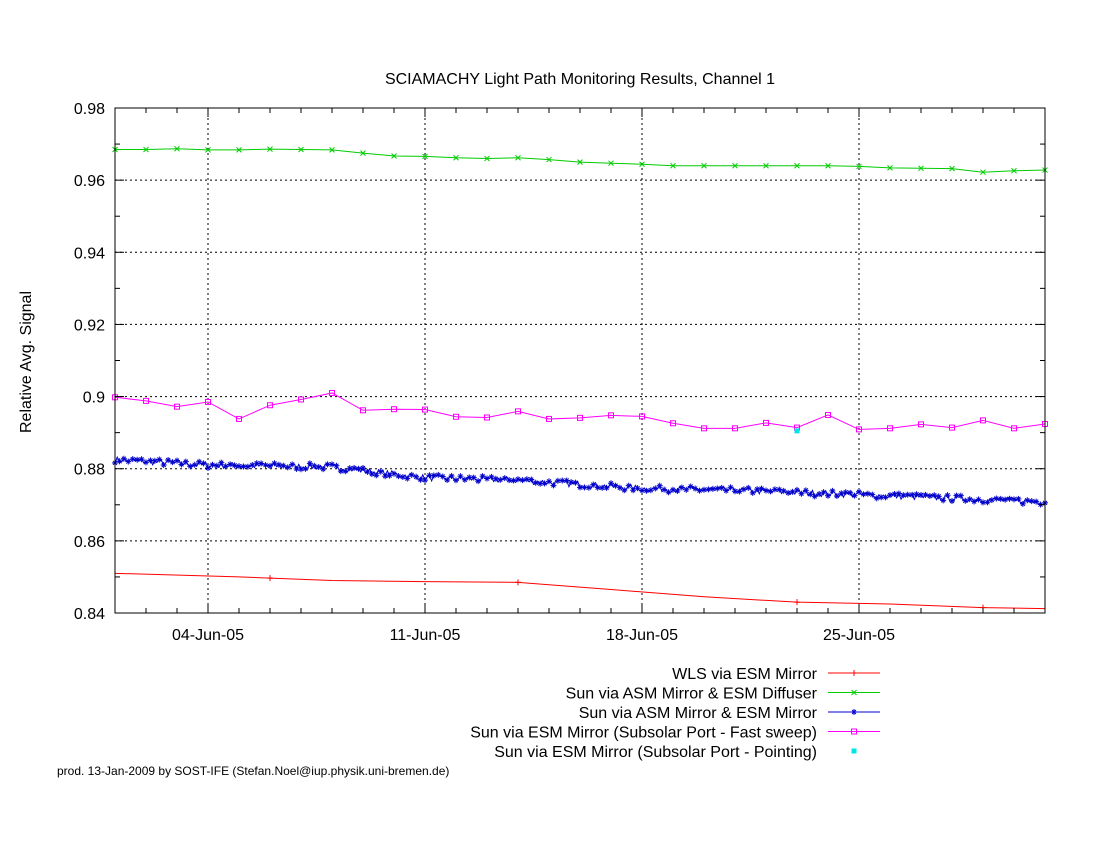  I want to click on legend-swatch-marker, so click(854, 751).